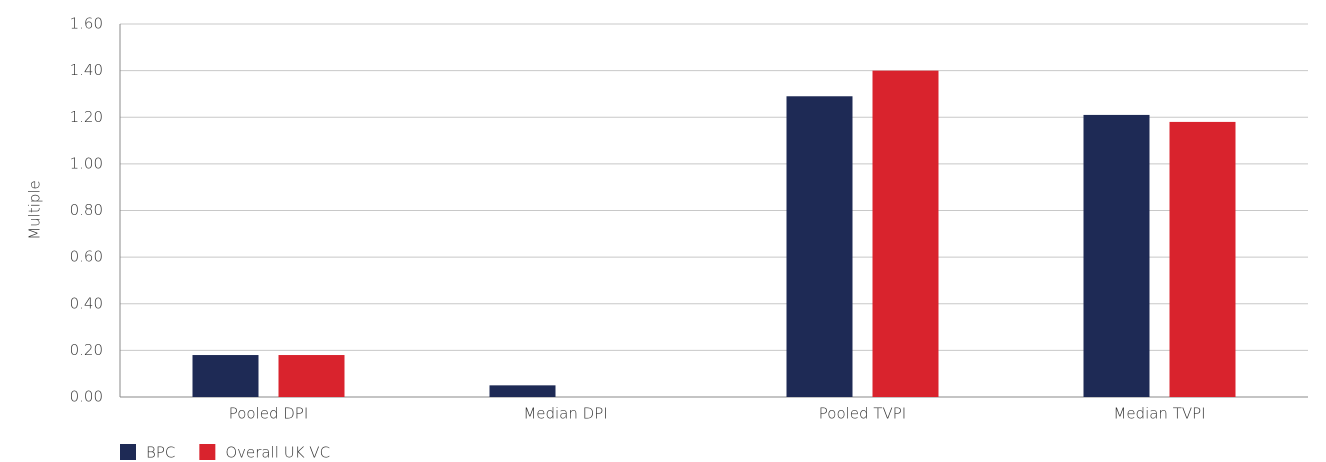  What do you see at coordinates (1159, 414) in the screenshot?
I see `x-tick-label: Median TVPI` at bounding box center [1159, 414].